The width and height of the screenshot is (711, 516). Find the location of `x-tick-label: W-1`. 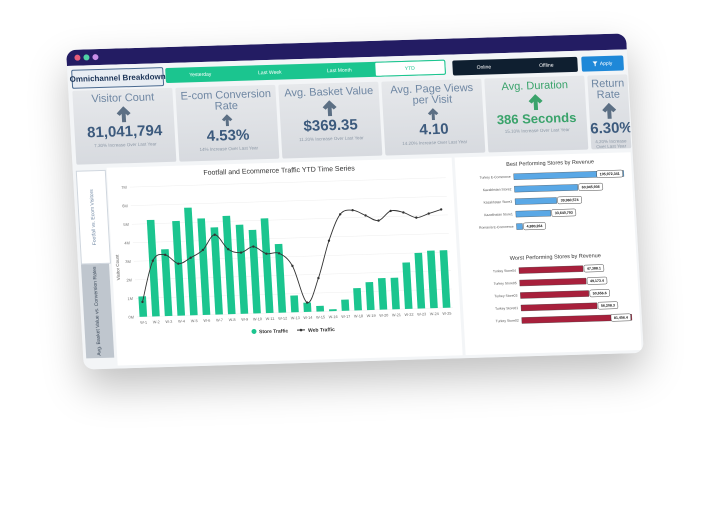

x-tick-label: W-1 is located at coordinates (143, 323).